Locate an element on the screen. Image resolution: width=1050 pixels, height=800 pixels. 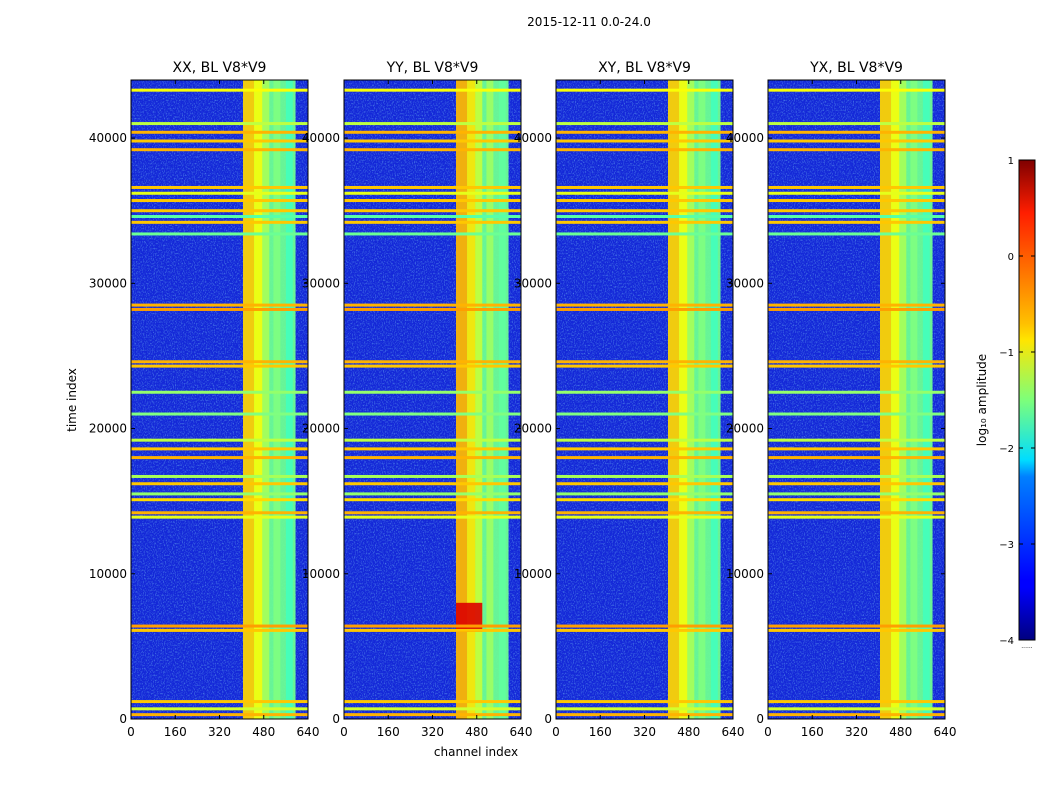
panel-title: YY, BL V8*V9 is located at coordinates (432, 68).